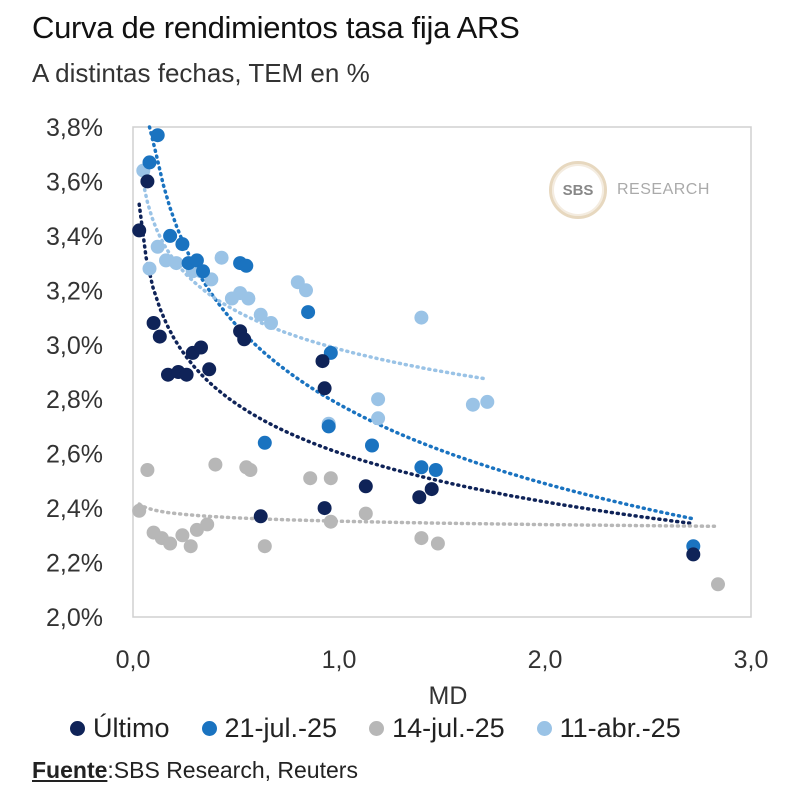  Describe the element at coordinates (74, 291) in the screenshot. I see `y-tick-label: 3,2%` at that location.